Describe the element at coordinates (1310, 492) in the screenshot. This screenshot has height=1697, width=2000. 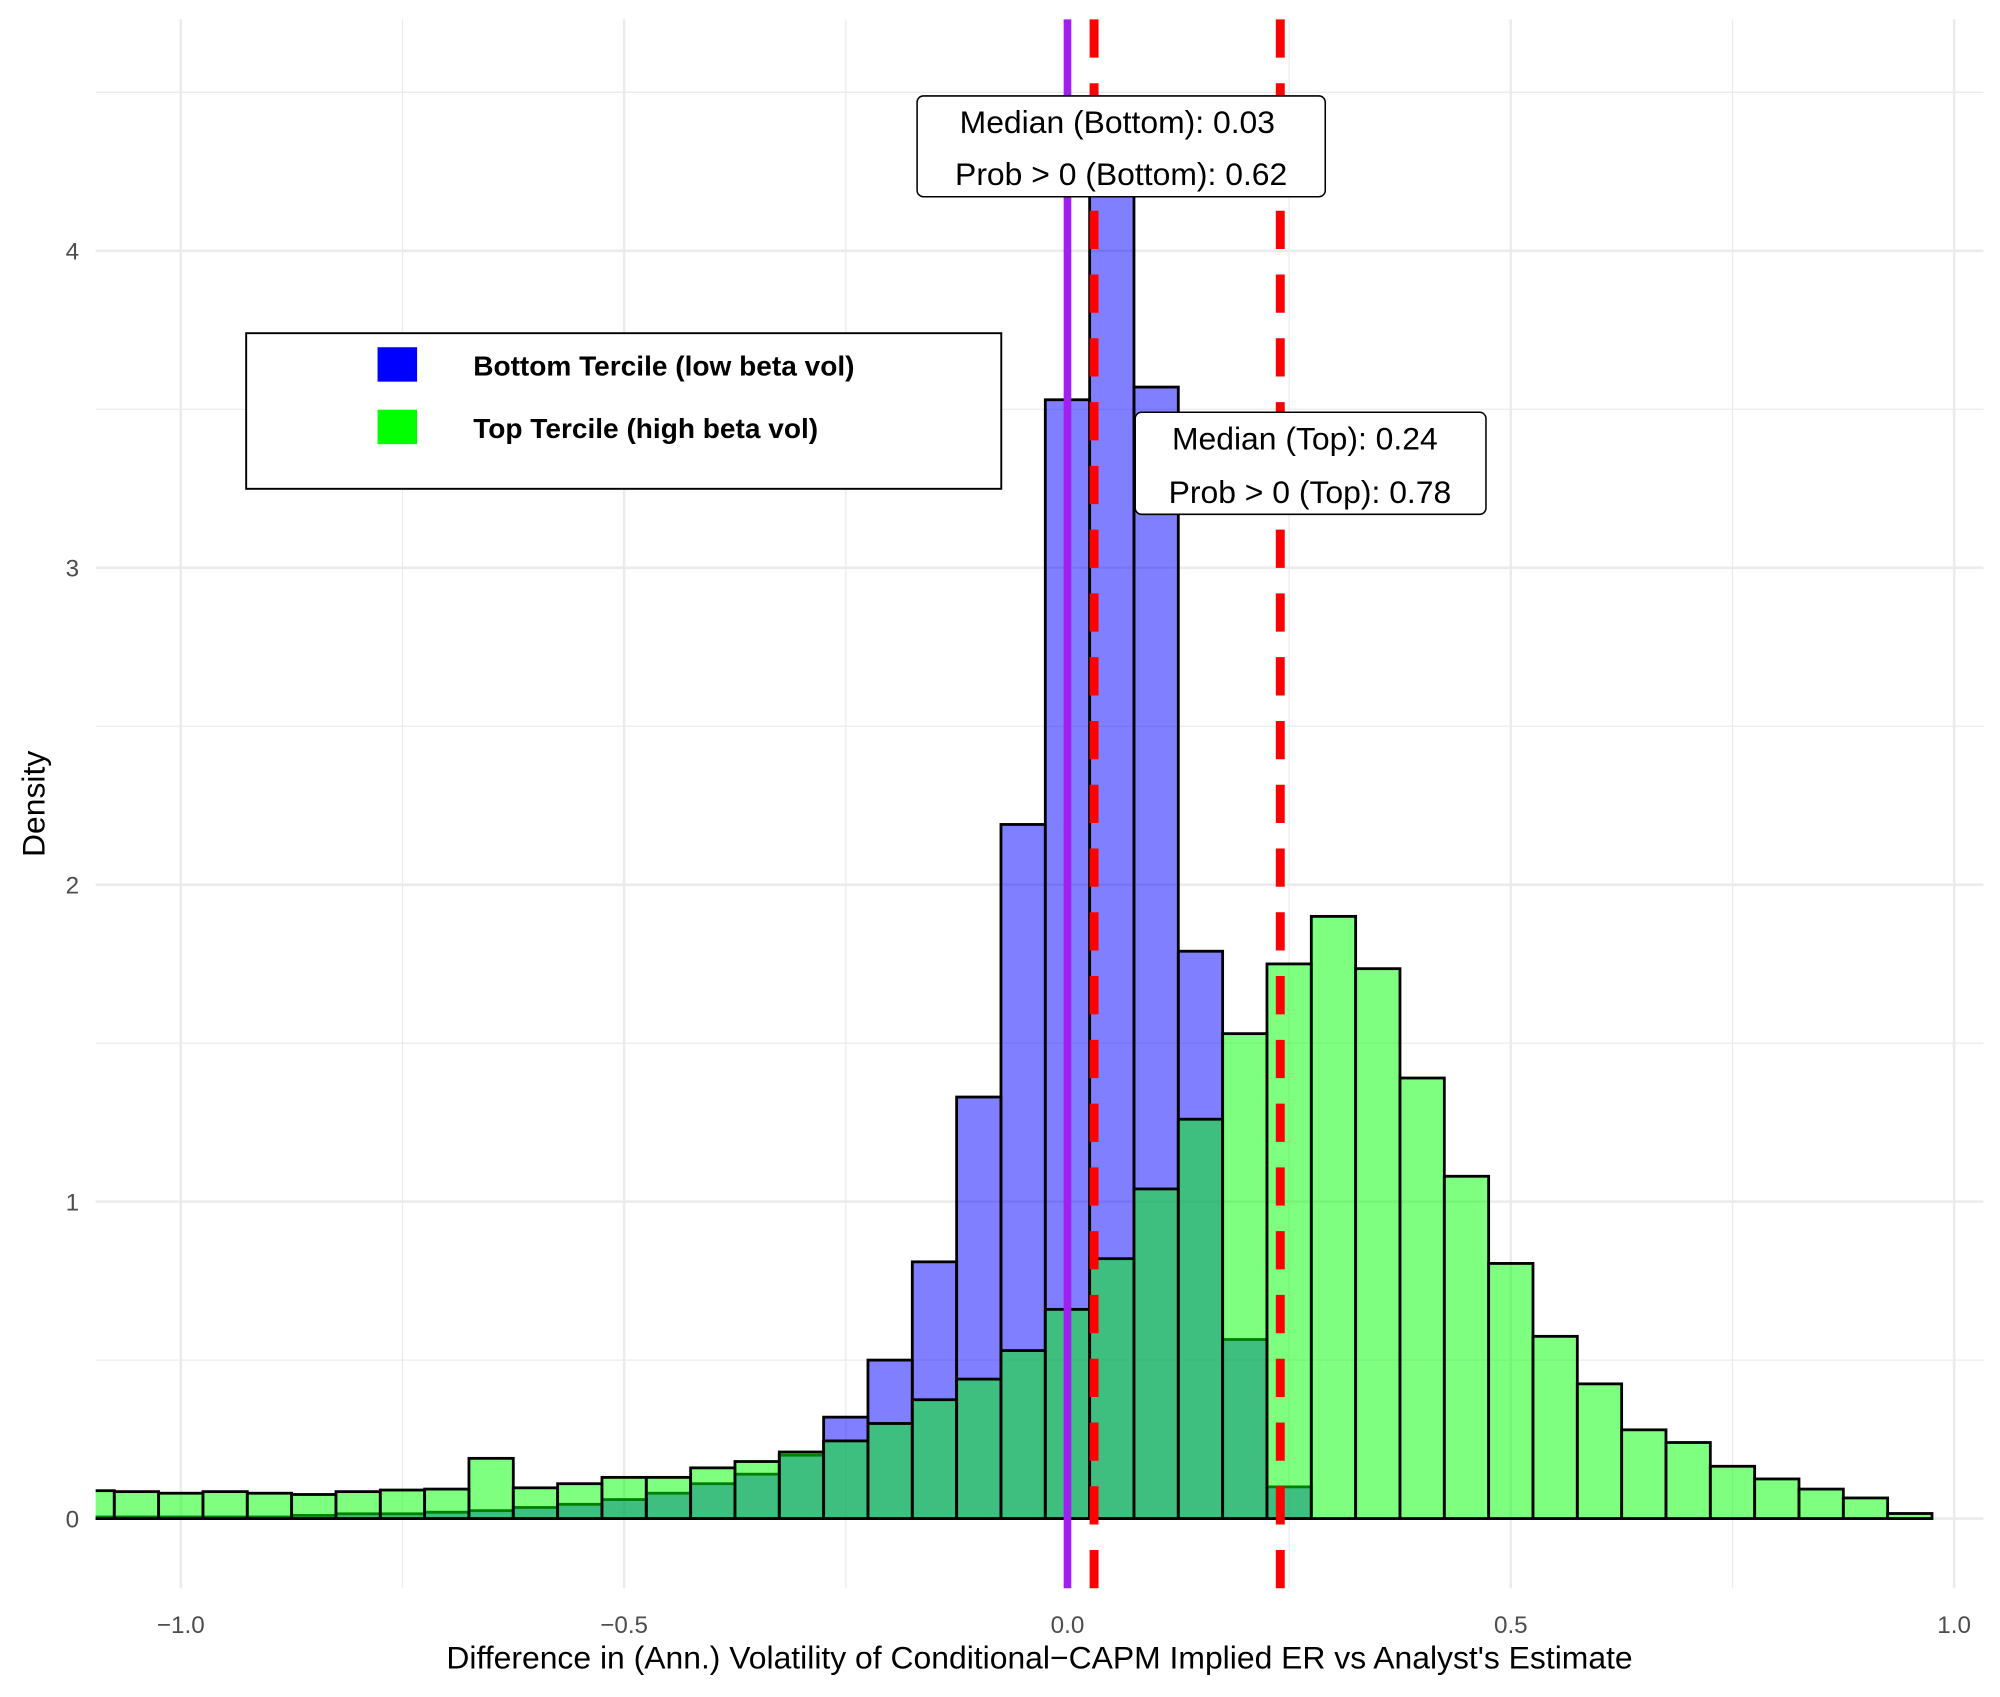
I see `annotation-top-prob: Prob > 0 (Top): 0.78` at that location.